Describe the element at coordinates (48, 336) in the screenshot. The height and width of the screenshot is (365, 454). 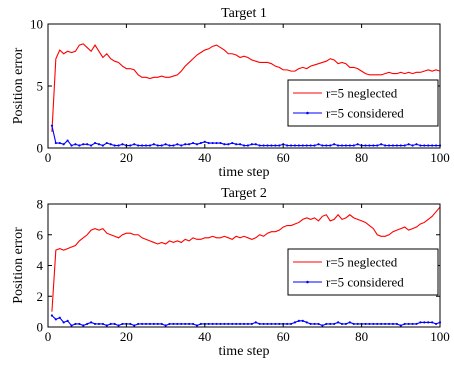
I see `chart2-x-tick-label: 0` at that location.